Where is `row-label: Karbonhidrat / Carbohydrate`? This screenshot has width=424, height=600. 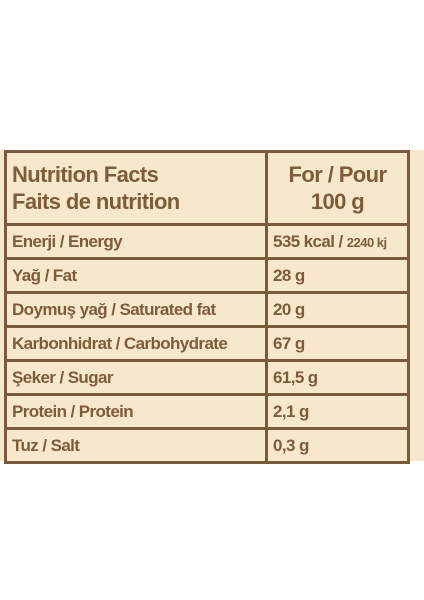 row-label: Karbonhidrat / Carbohydrate is located at coordinates (136, 343).